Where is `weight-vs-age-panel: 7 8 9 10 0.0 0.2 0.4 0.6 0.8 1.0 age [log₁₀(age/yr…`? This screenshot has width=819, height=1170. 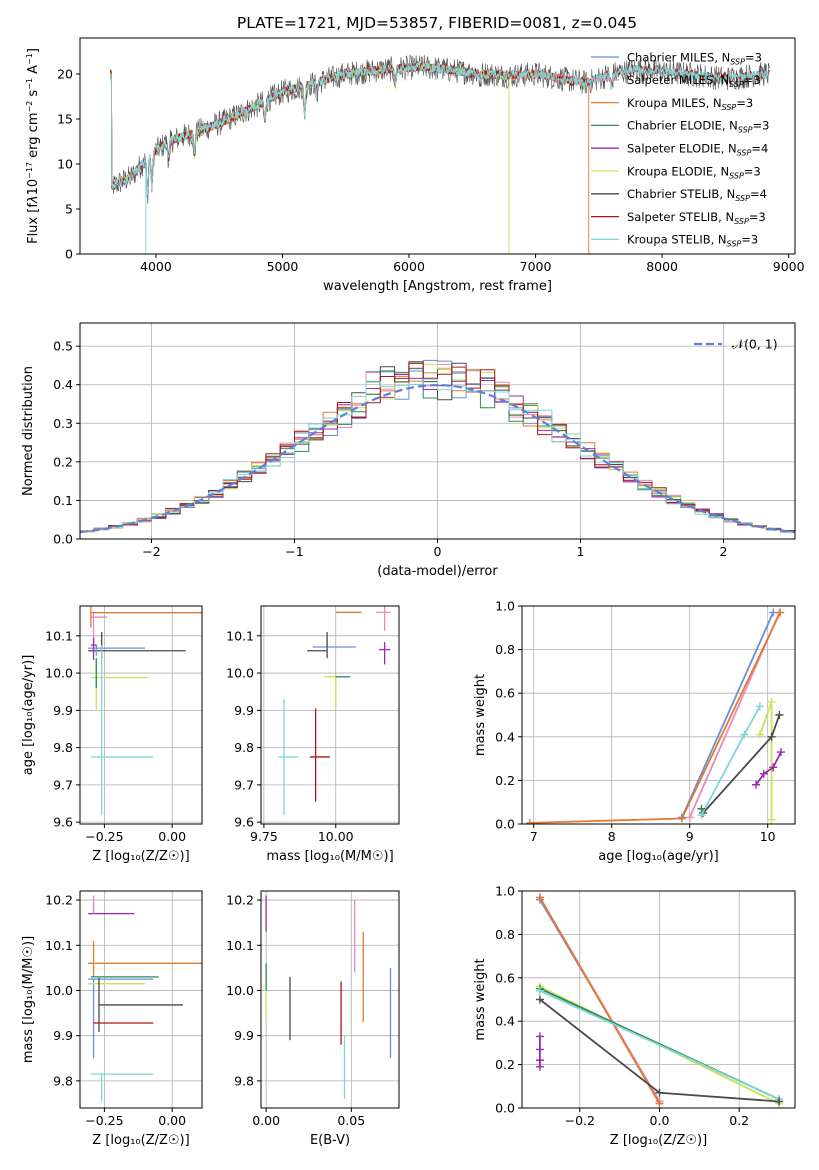 weight-vs-age-panel: 7 8 9 10 0.0 0.2 0.4 0.6 0.8 1.0 age [log₁₀(age/yr… is located at coordinates (634, 731).